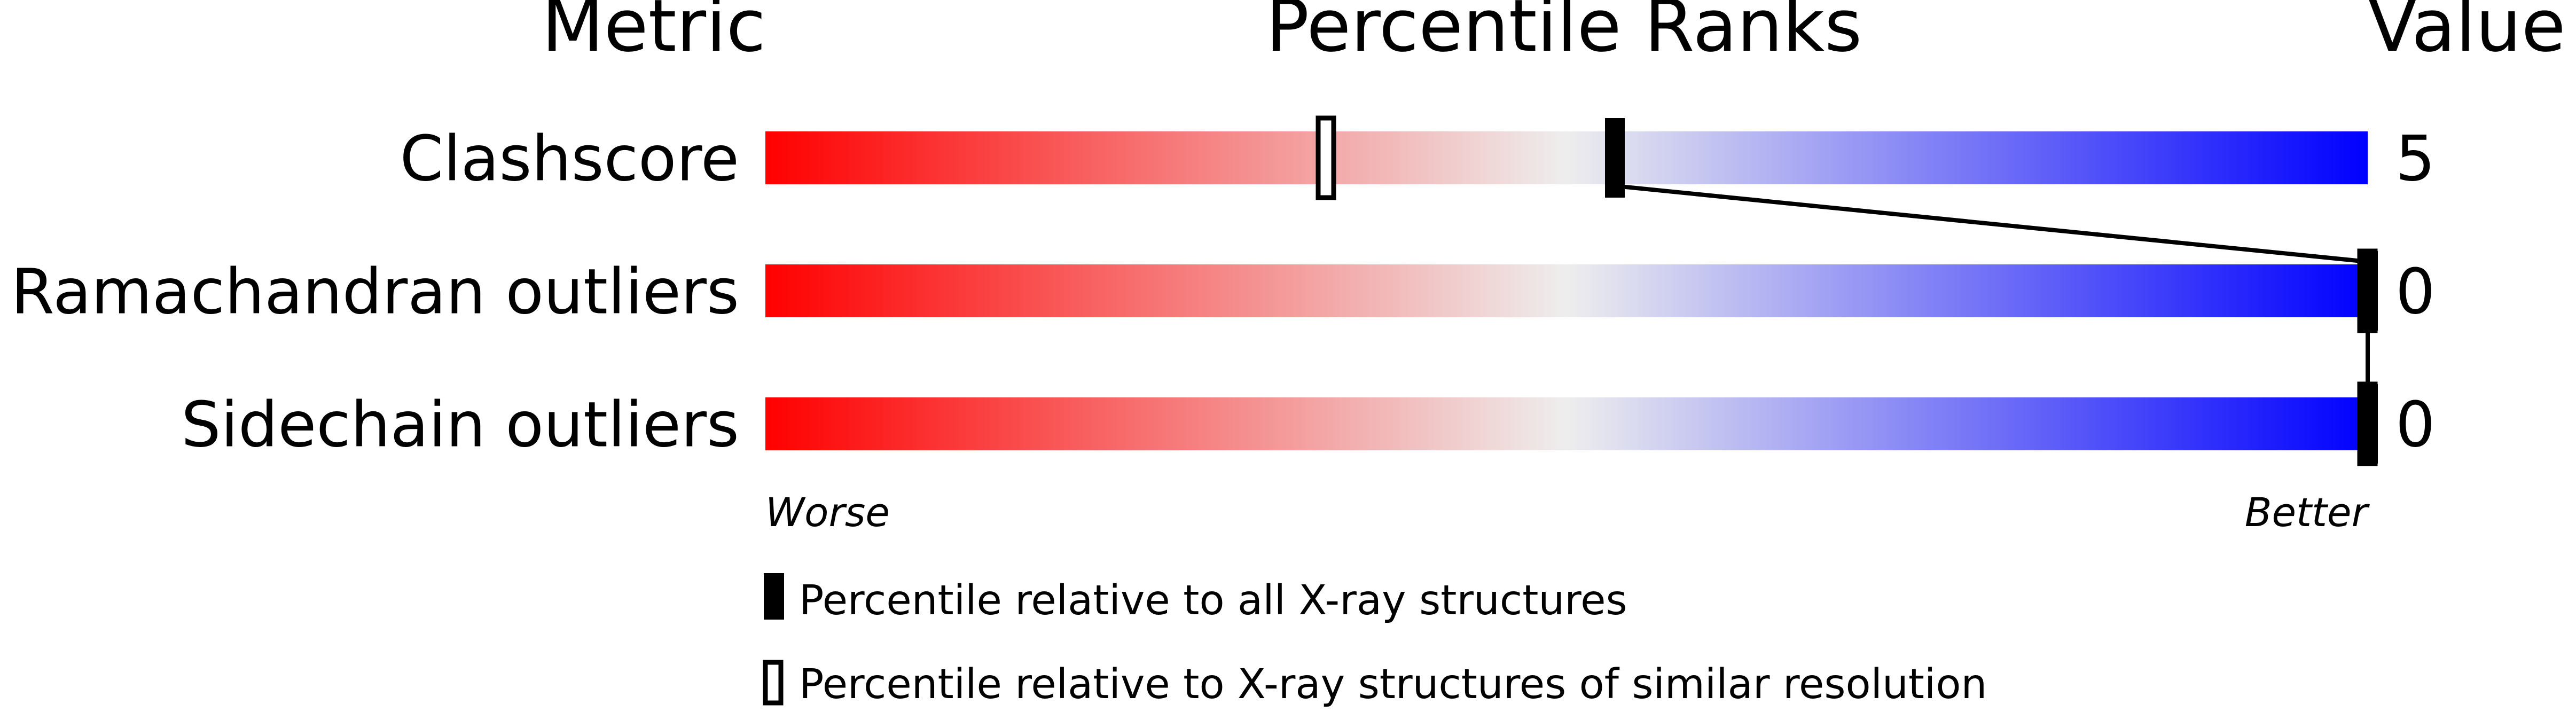 The width and height of the screenshot is (2576, 712). Describe the element at coordinates (773, 683) in the screenshot. I see `legend-open-marker` at that location.